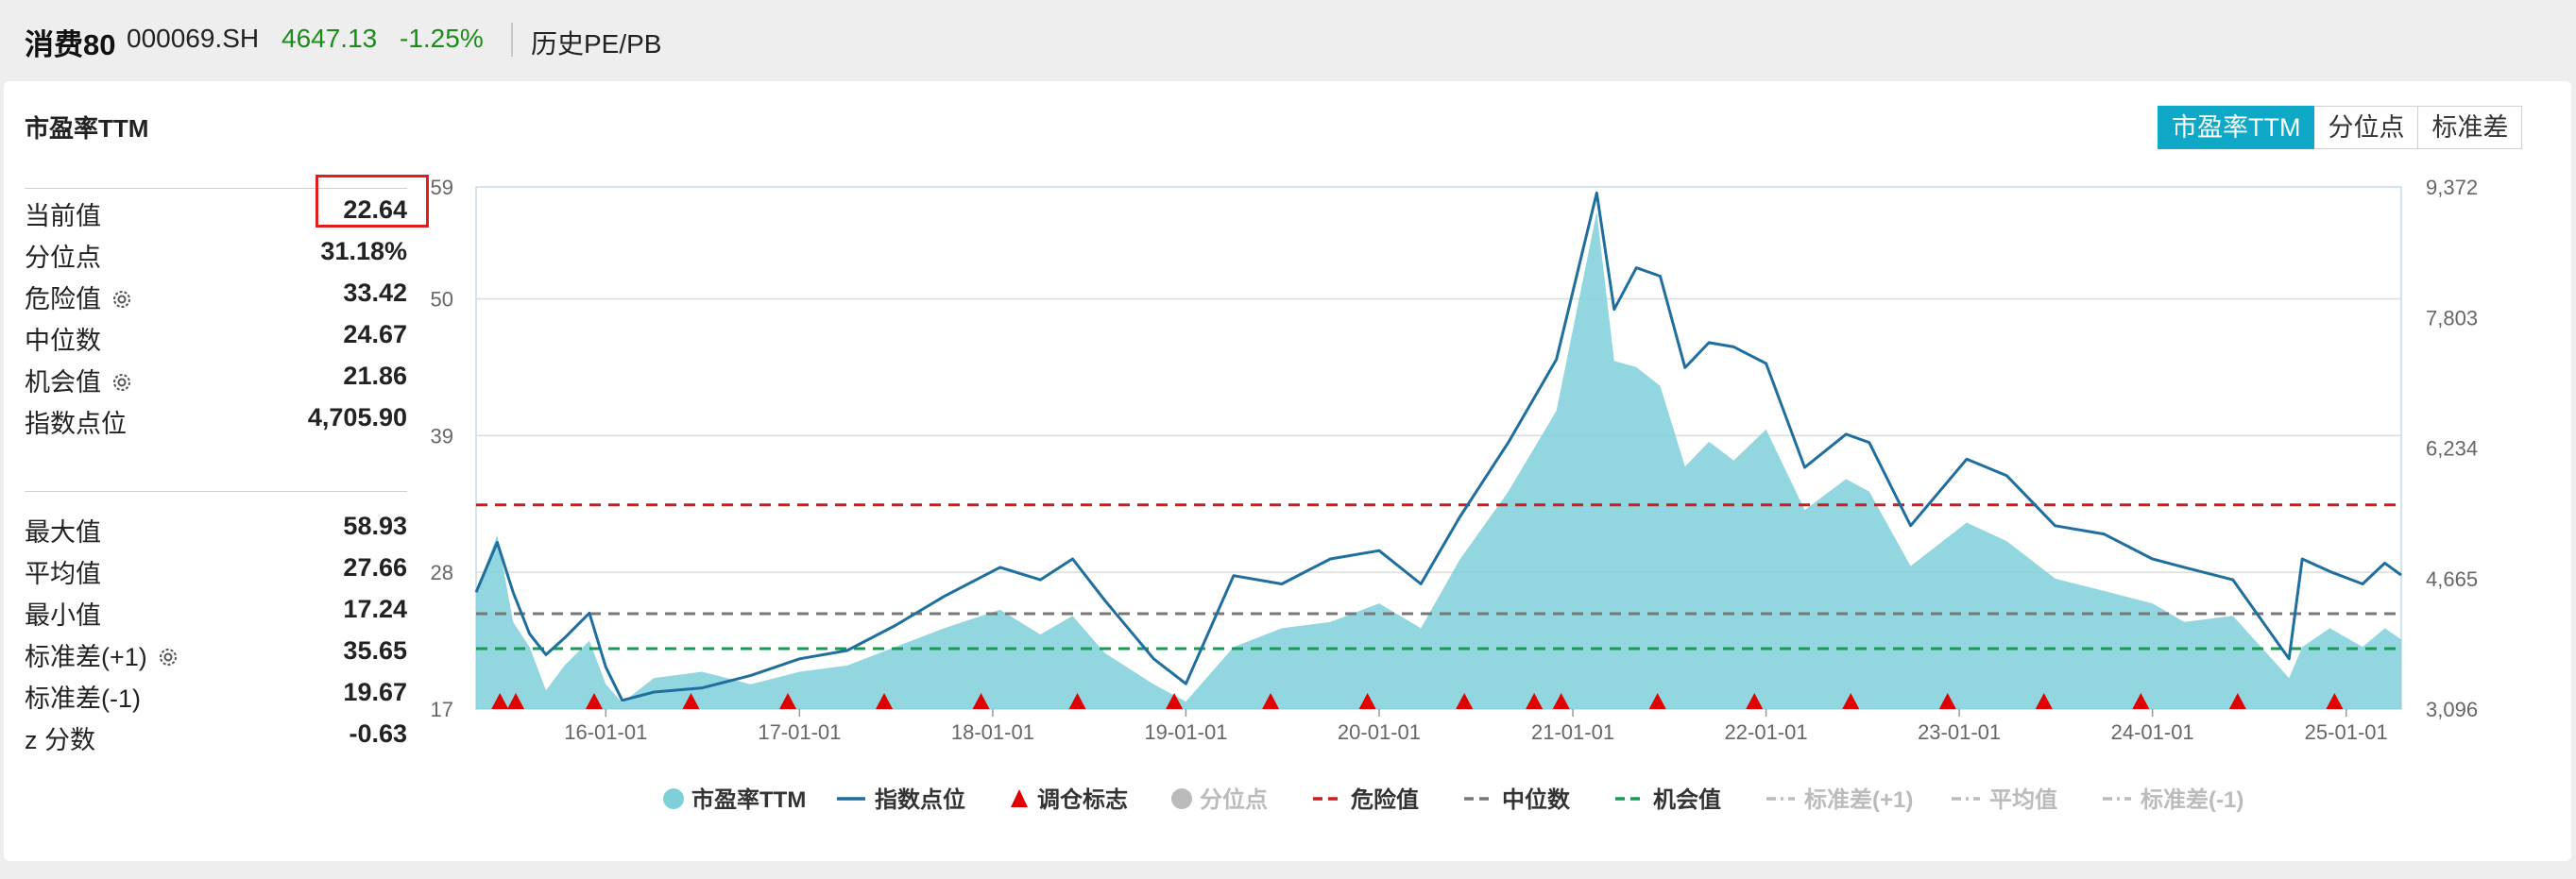 This screenshot has height=879, width=2576. I want to click on legend-item-label: 指数点位, so click(920, 799).